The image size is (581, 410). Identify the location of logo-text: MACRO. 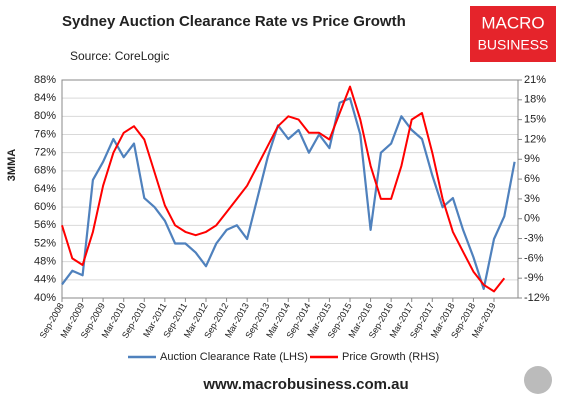
(512, 22).